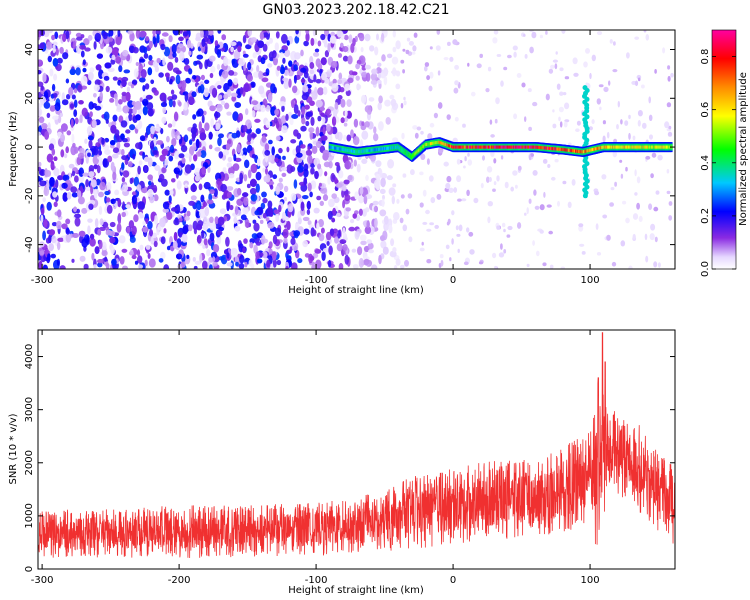 The image size is (750, 600). What do you see at coordinates (453, 280) in the screenshot?
I see `x-tick-label: 0` at bounding box center [453, 280].